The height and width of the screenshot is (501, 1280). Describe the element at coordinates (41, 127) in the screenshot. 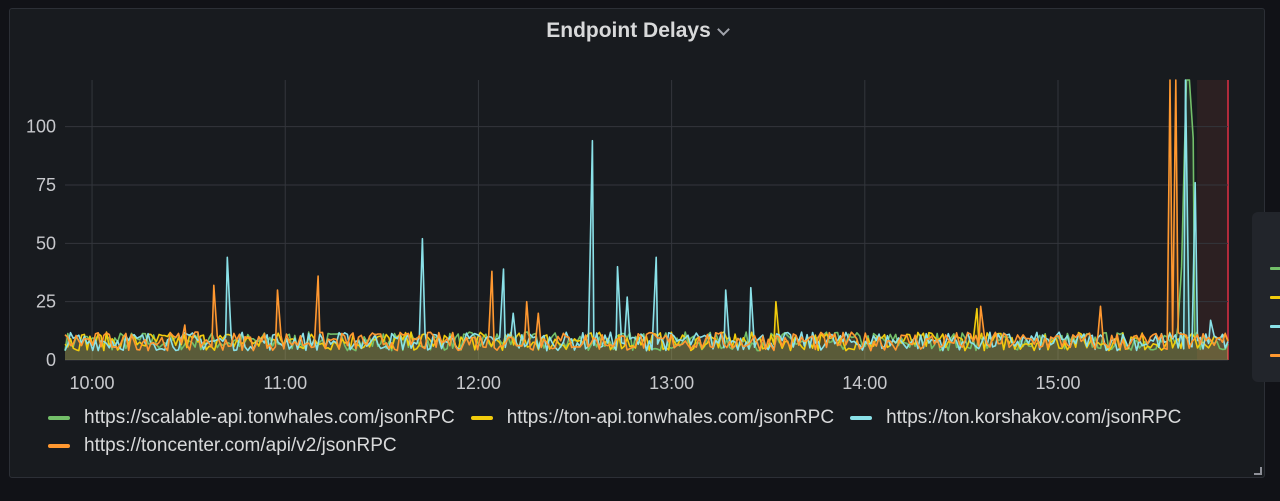

I see `y-tick-label: 100` at that location.